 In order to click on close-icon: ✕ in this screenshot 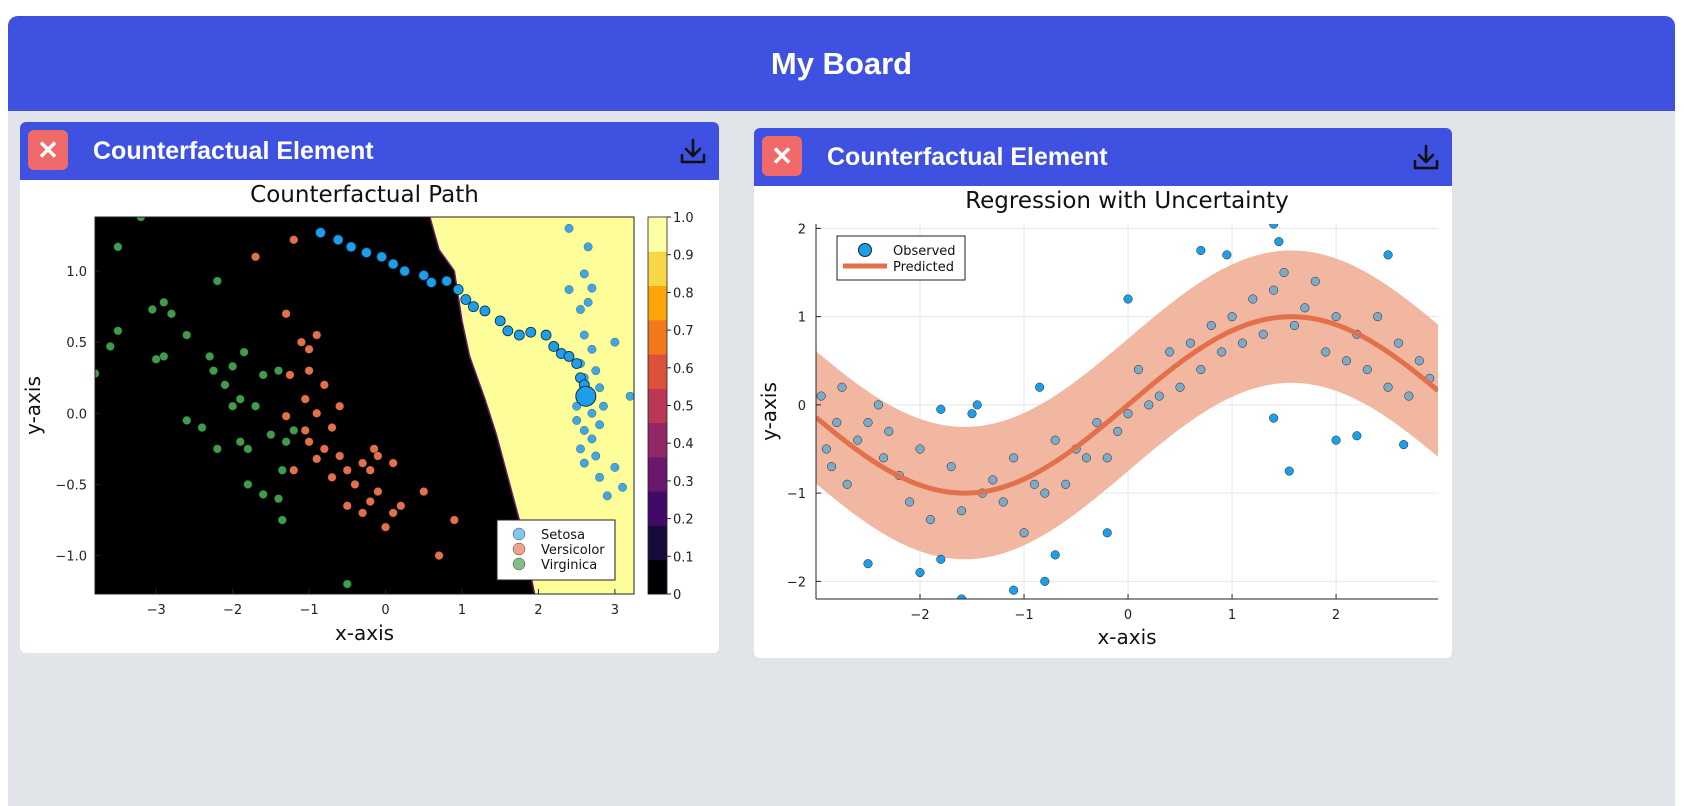, I will do `click(782, 155)`.